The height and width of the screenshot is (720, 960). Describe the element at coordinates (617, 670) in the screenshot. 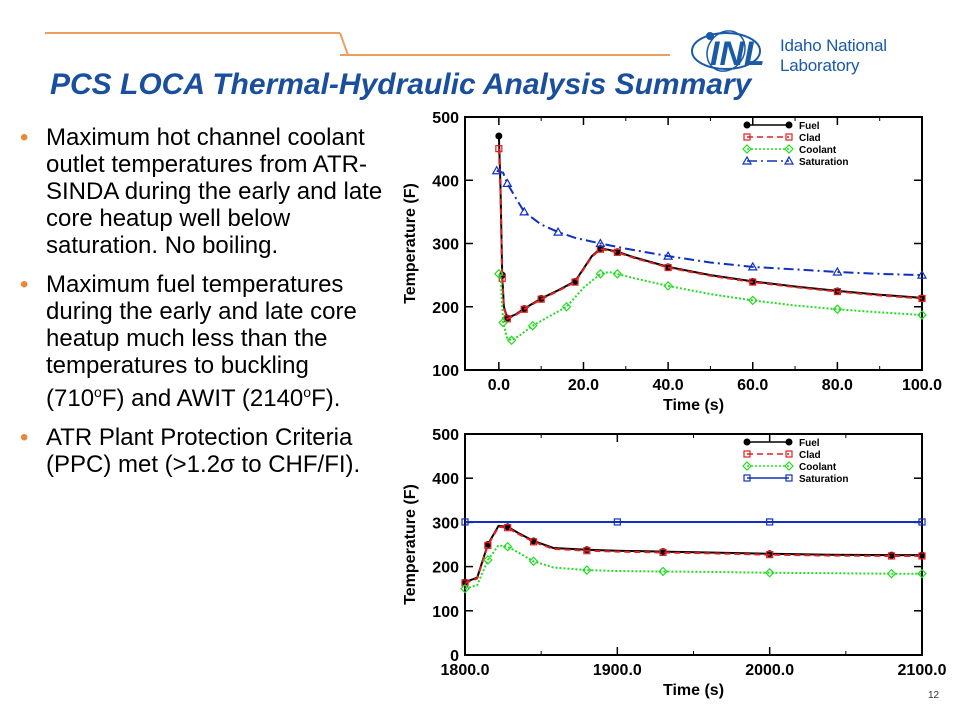

I see `x-tick-label: 1900.0` at that location.